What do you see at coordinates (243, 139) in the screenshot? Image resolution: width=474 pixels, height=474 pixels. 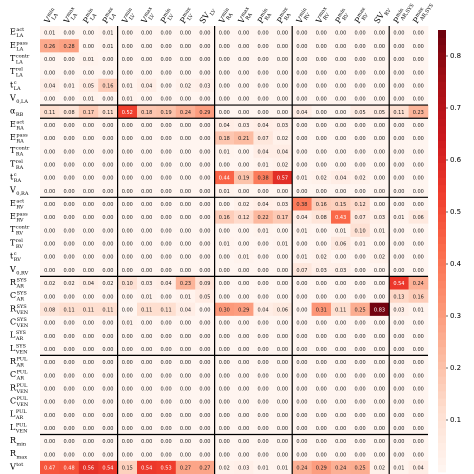 I see `cell-label: 0.21` at bounding box center [243, 139].